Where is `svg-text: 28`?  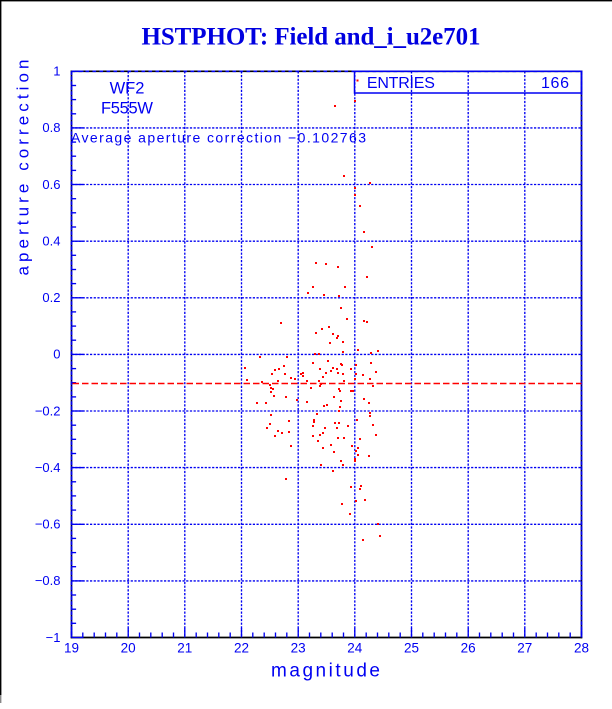 svg-text: 28 is located at coordinates (581, 647).